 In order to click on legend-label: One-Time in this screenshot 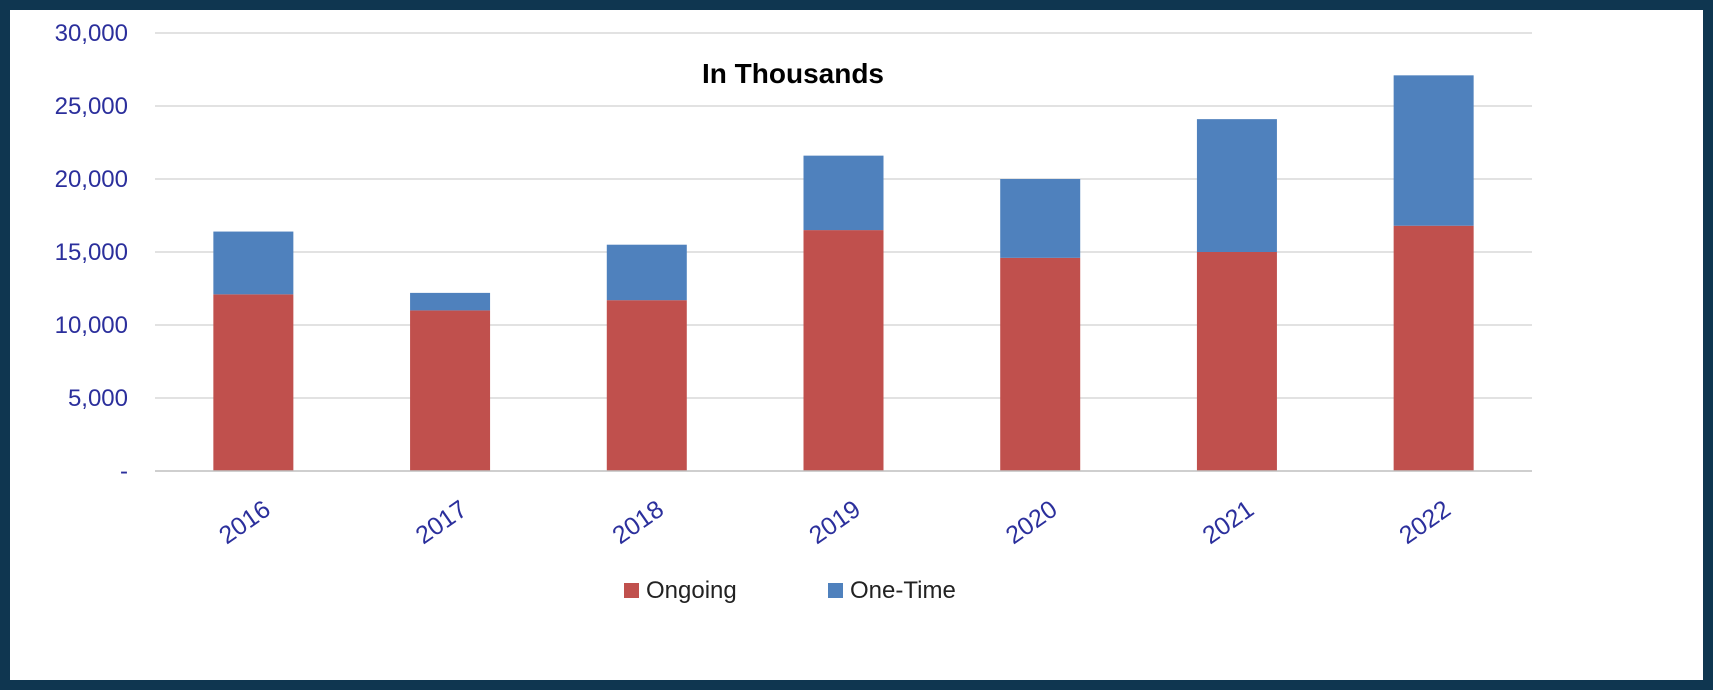, I will do `click(903, 590)`.